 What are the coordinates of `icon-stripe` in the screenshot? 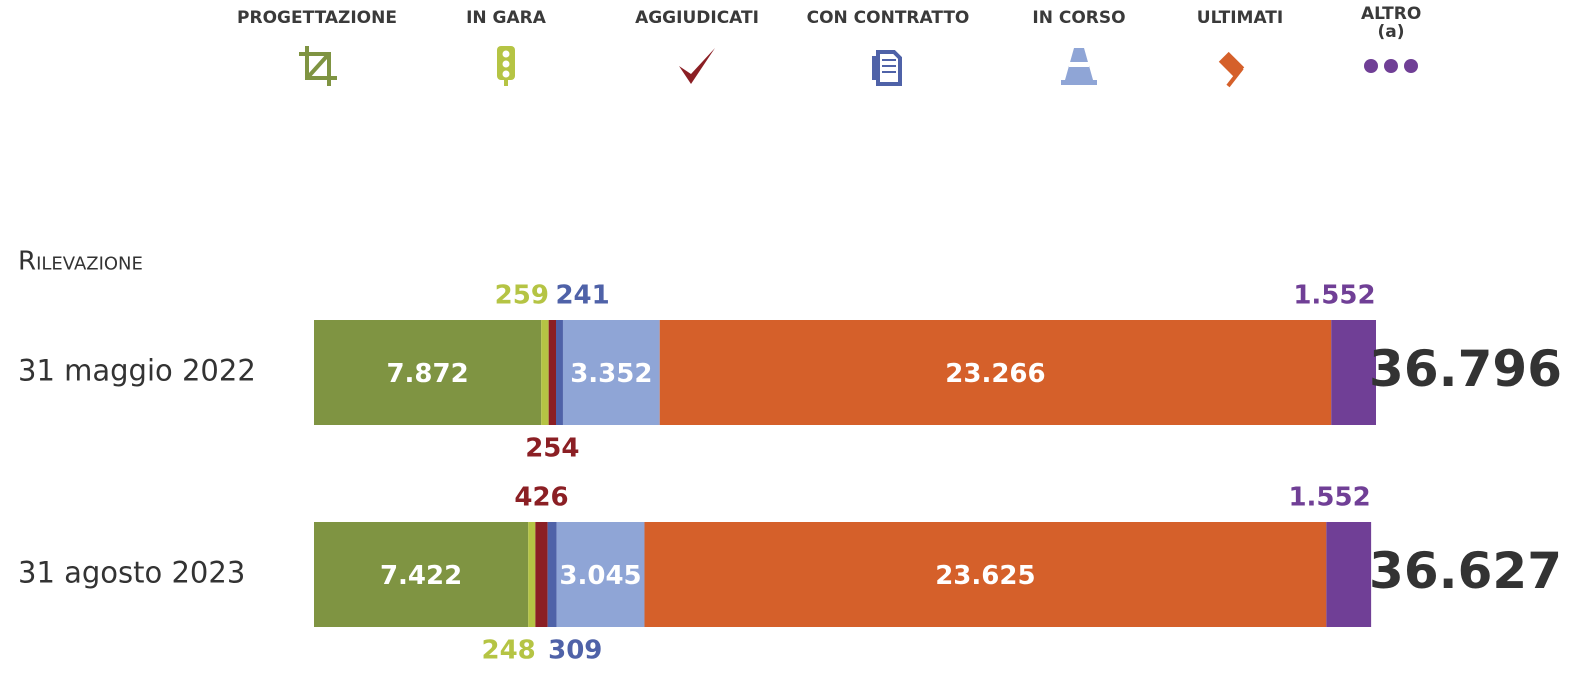 It's located at (1079, 64).